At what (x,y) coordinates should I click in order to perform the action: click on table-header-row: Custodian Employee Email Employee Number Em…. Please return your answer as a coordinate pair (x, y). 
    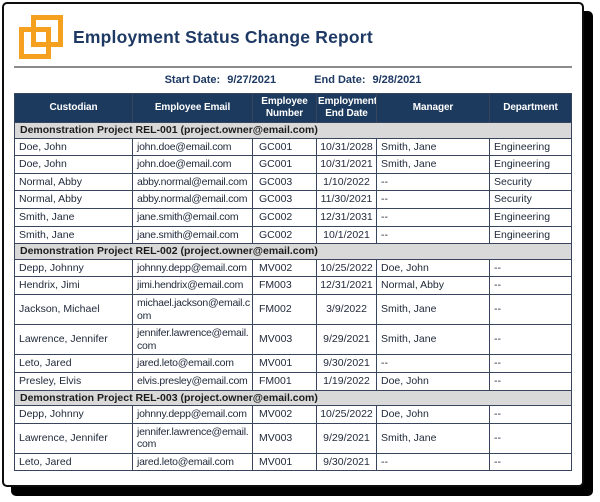
    Looking at the image, I should click on (293, 108).